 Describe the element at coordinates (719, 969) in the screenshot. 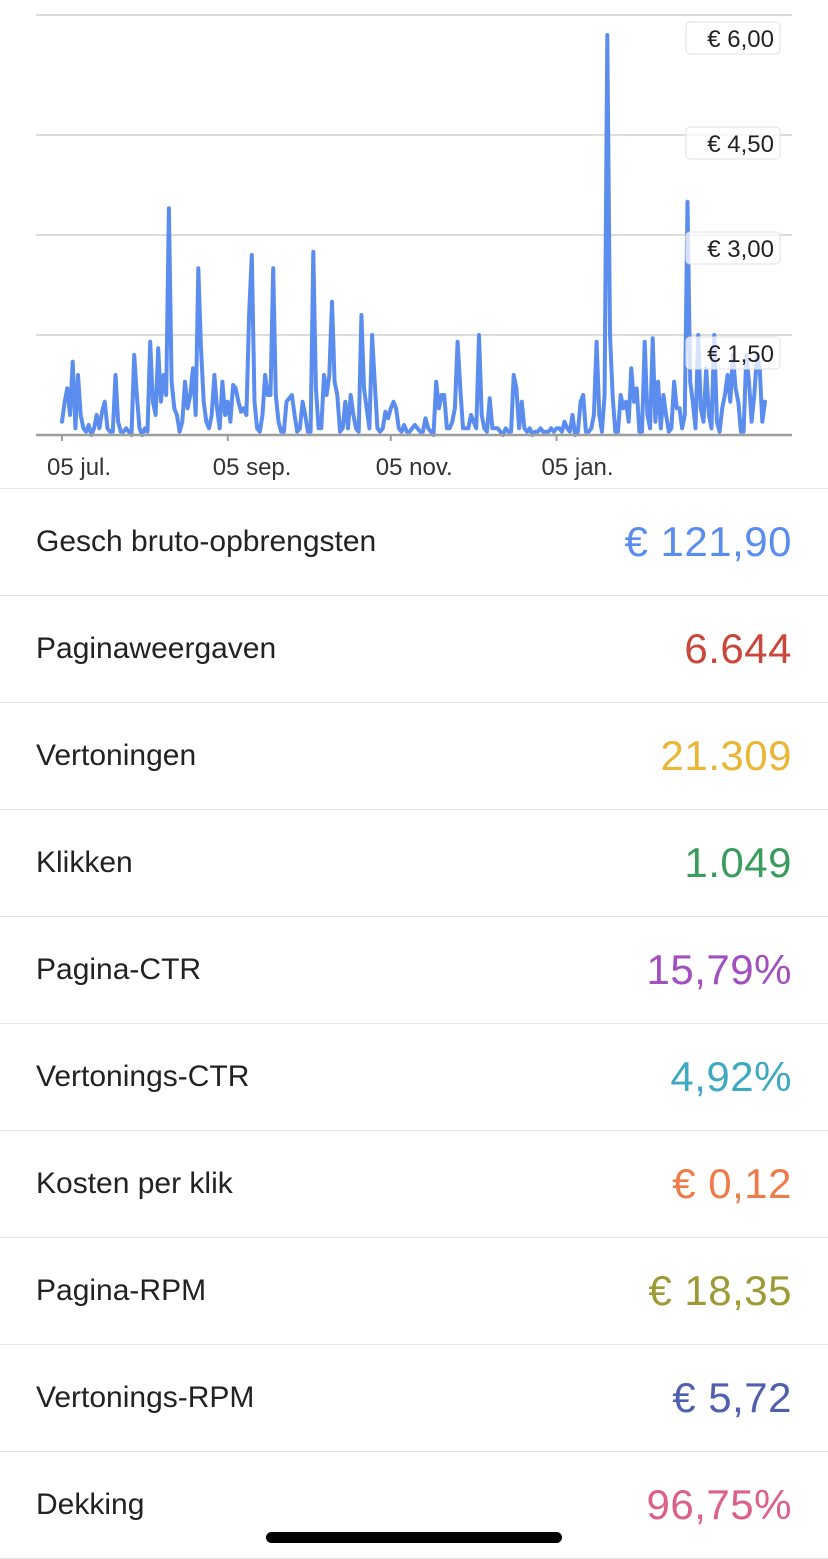

I see `metric-value: 15,79%` at that location.